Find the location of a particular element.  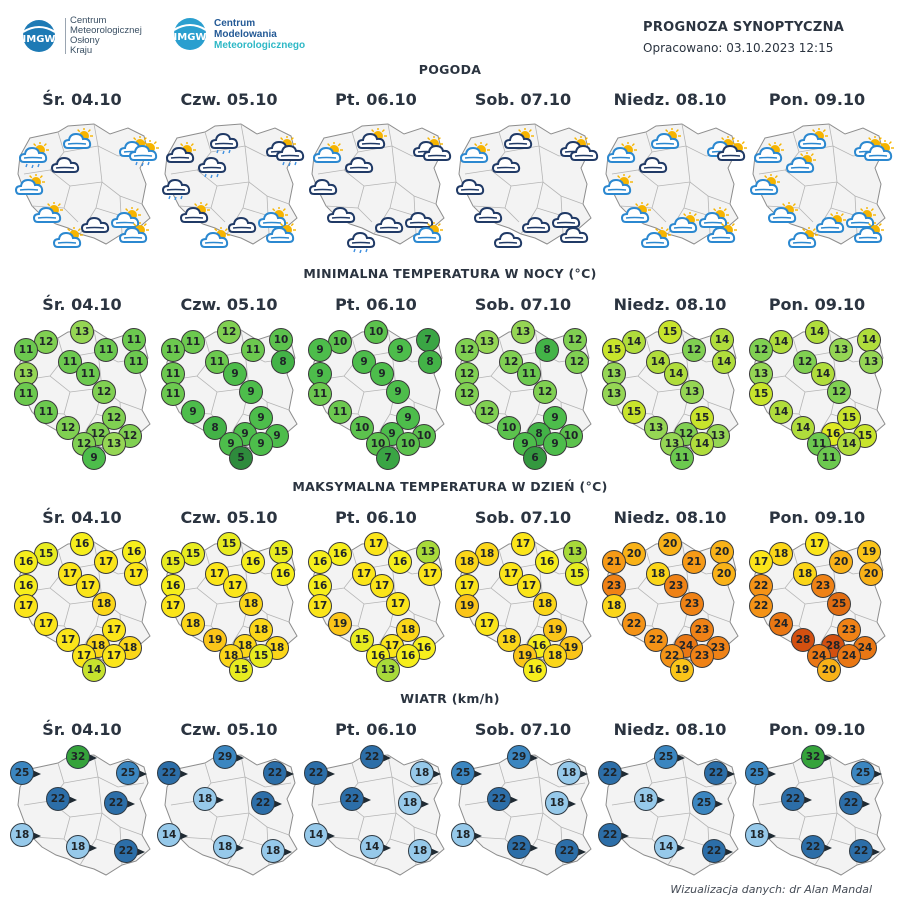

day-label-tmax: Śr. 04.10 is located at coordinates (82, 517).